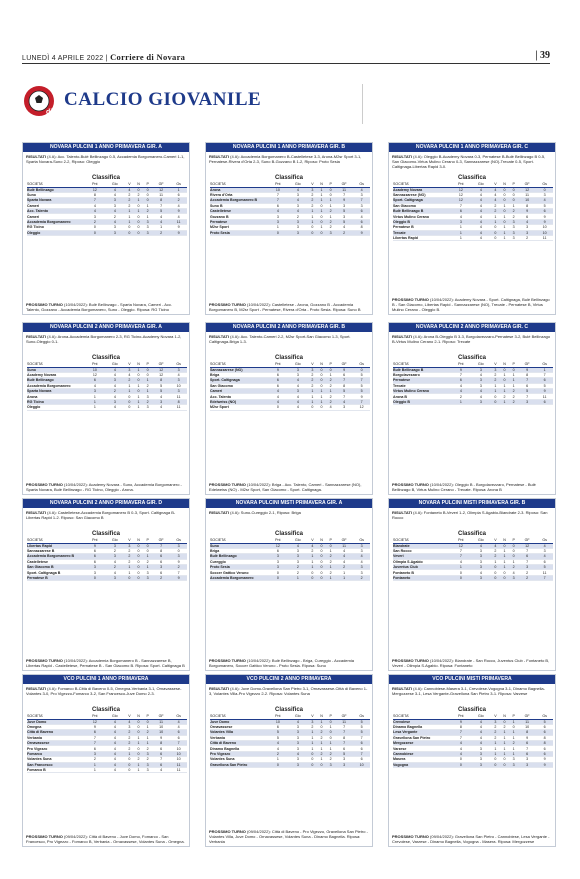  I want to click on table-row: Briga 6 3 2 0 1 6 5, so click(290, 375).